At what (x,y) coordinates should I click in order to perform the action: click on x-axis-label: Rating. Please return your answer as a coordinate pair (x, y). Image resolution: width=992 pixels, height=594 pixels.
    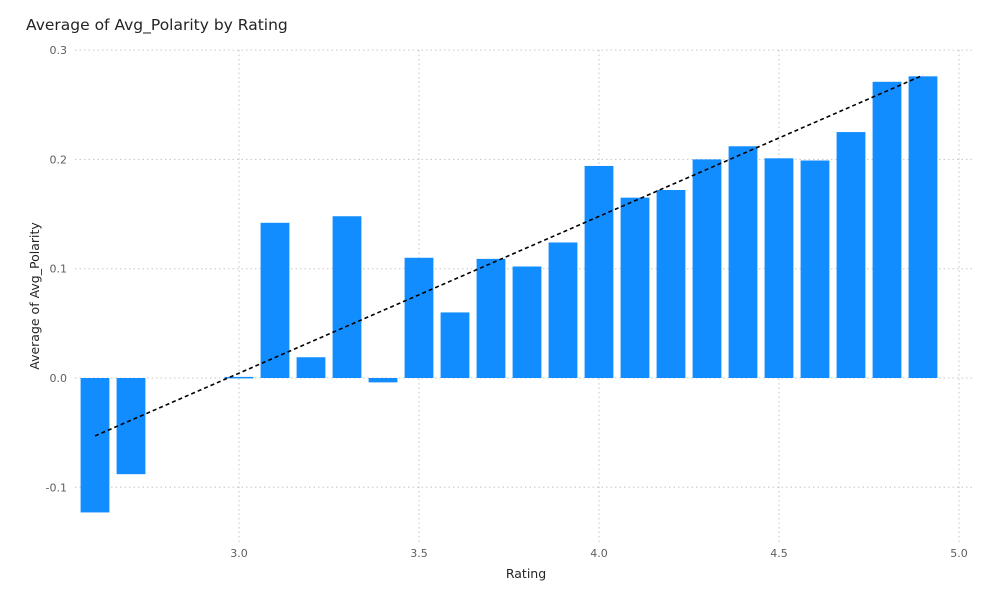
    Looking at the image, I should click on (526, 573).